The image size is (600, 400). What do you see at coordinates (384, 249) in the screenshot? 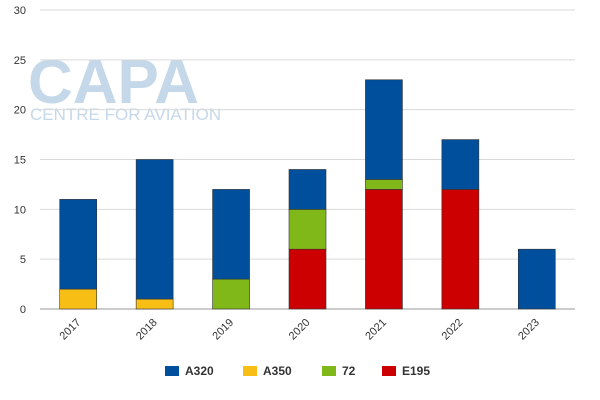
I see `bar-segment-e195-2021` at bounding box center [384, 249].